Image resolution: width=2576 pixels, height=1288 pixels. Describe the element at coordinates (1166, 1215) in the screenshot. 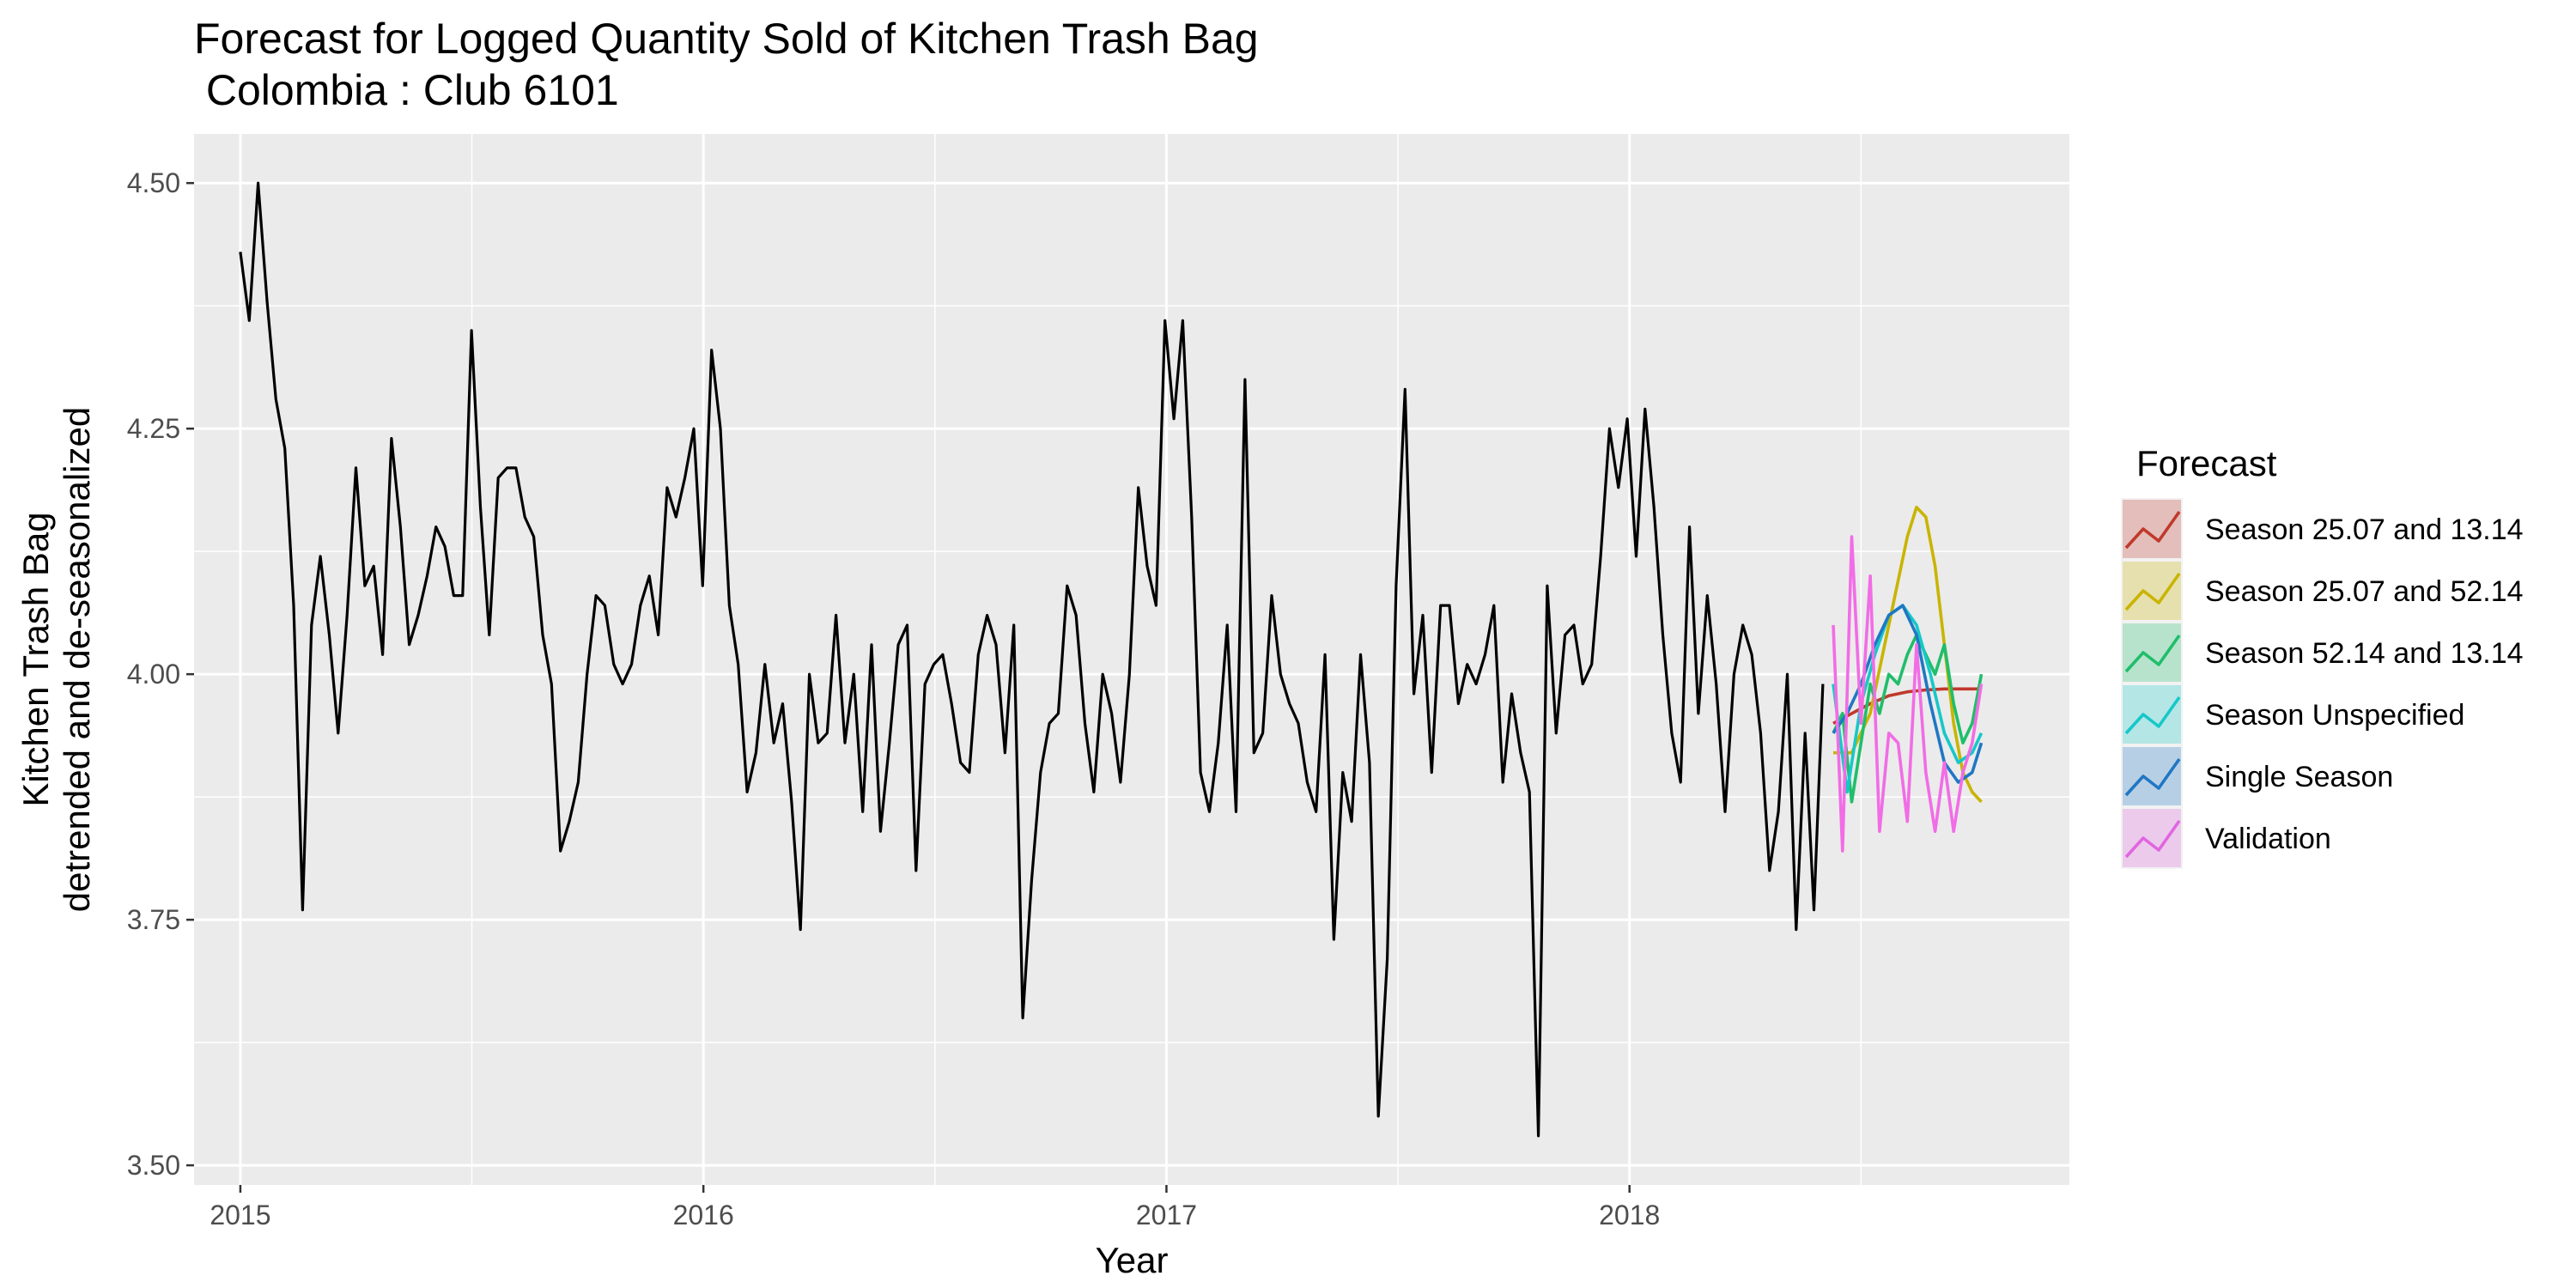

I see `x-tick-label: 2017` at that location.